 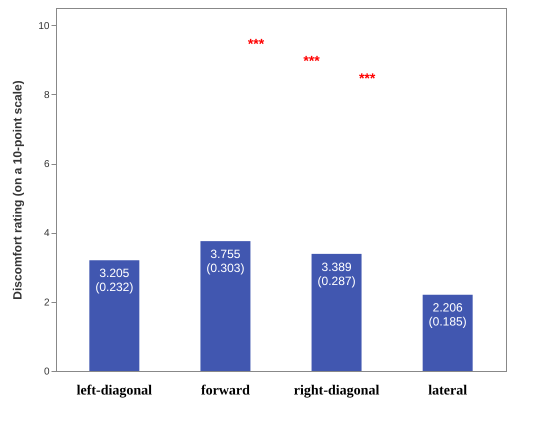 What do you see at coordinates (225, 391) in the screenshot?
I see `x-tick-label: forward` at bounding box center [225, 391].